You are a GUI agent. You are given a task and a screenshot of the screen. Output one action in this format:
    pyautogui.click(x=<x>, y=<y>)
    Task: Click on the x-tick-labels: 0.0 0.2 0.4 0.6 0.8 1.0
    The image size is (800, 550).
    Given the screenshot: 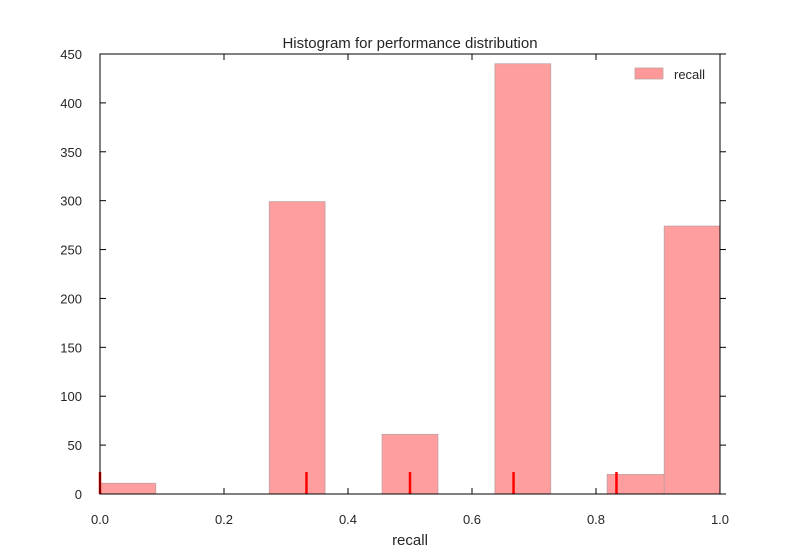 What is the action you would take?
    pyautogui.click(x=410, y=519)
    